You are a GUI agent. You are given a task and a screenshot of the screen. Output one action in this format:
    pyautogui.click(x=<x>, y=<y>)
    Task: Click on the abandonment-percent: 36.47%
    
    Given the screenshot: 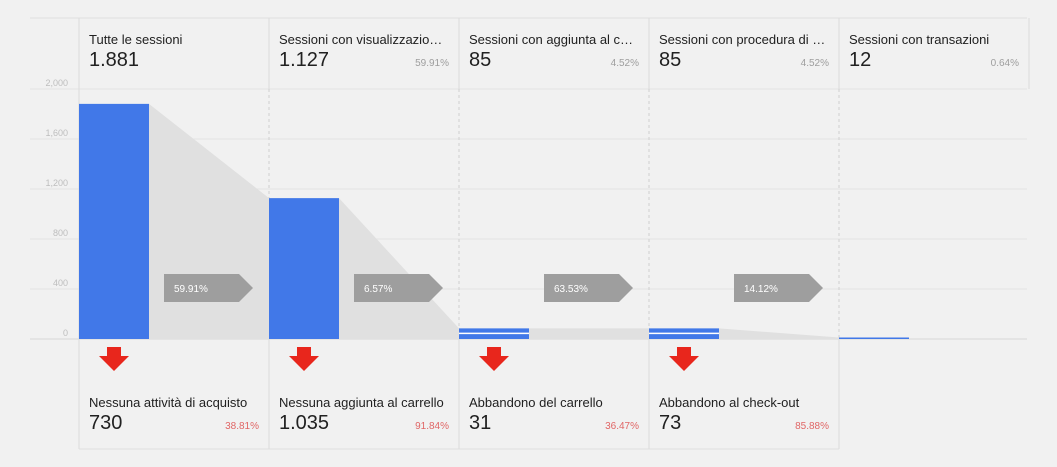 What is the action you would take?
    pyautogui.click(x=622, y=426)
    